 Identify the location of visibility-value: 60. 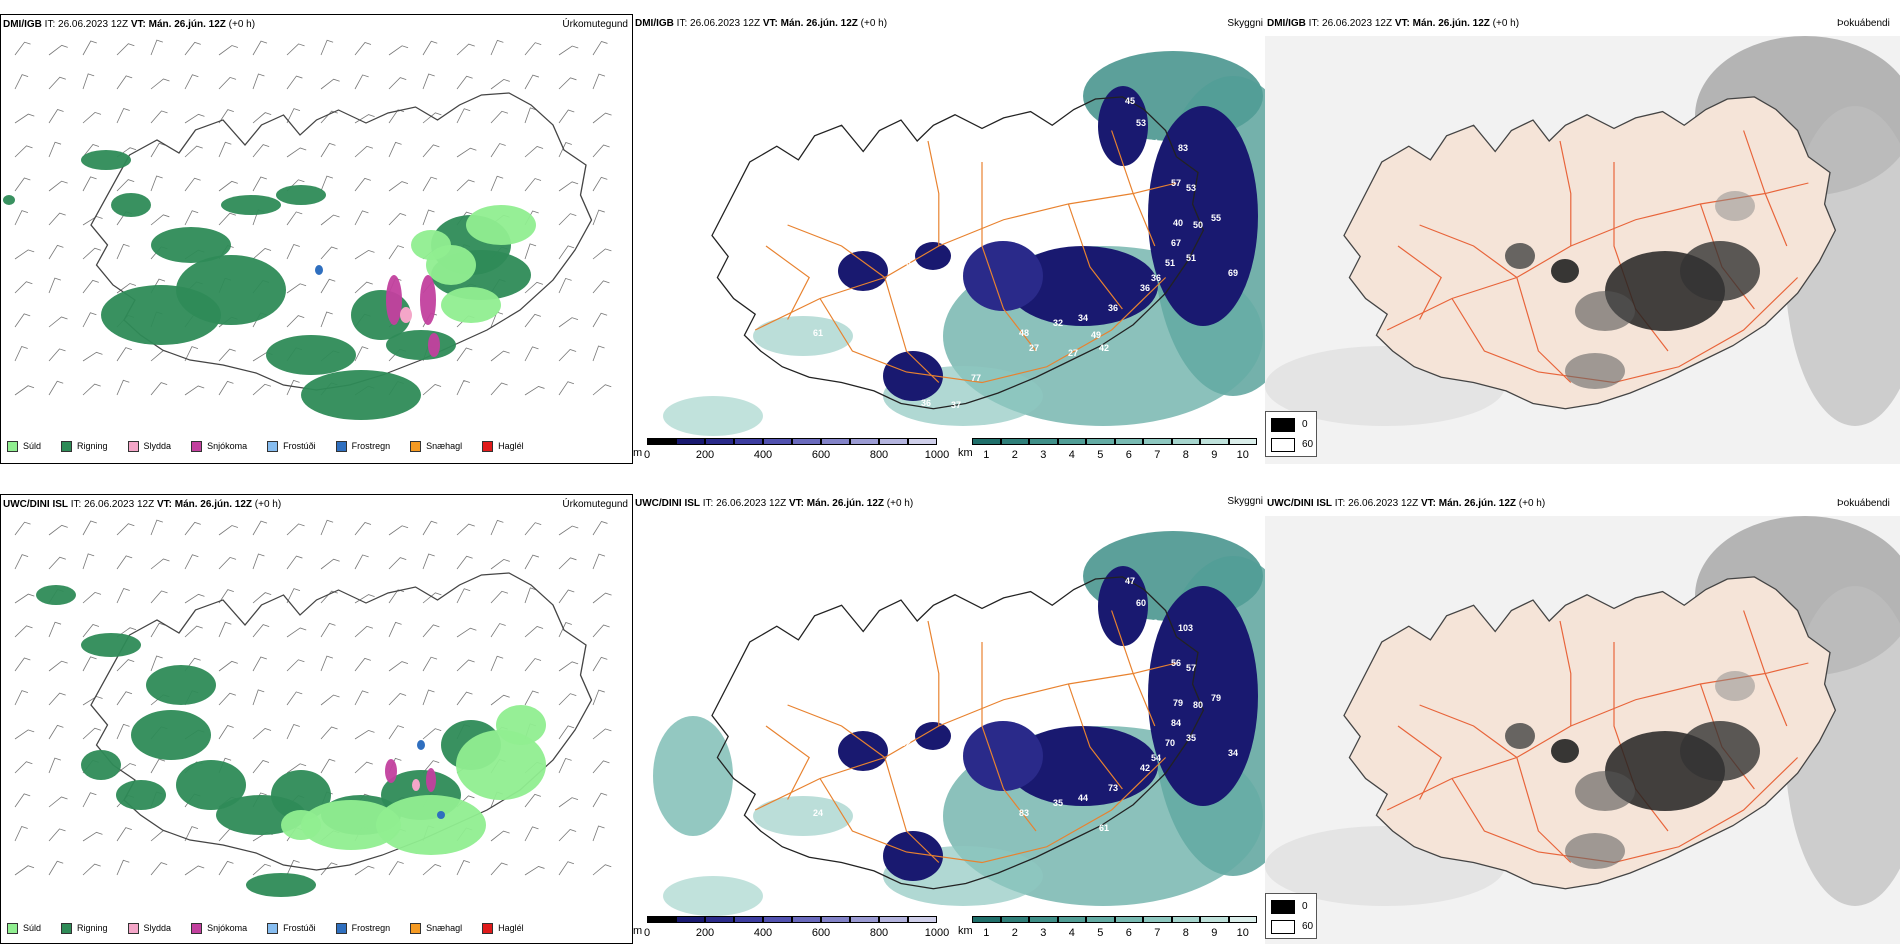
(1141, 603).